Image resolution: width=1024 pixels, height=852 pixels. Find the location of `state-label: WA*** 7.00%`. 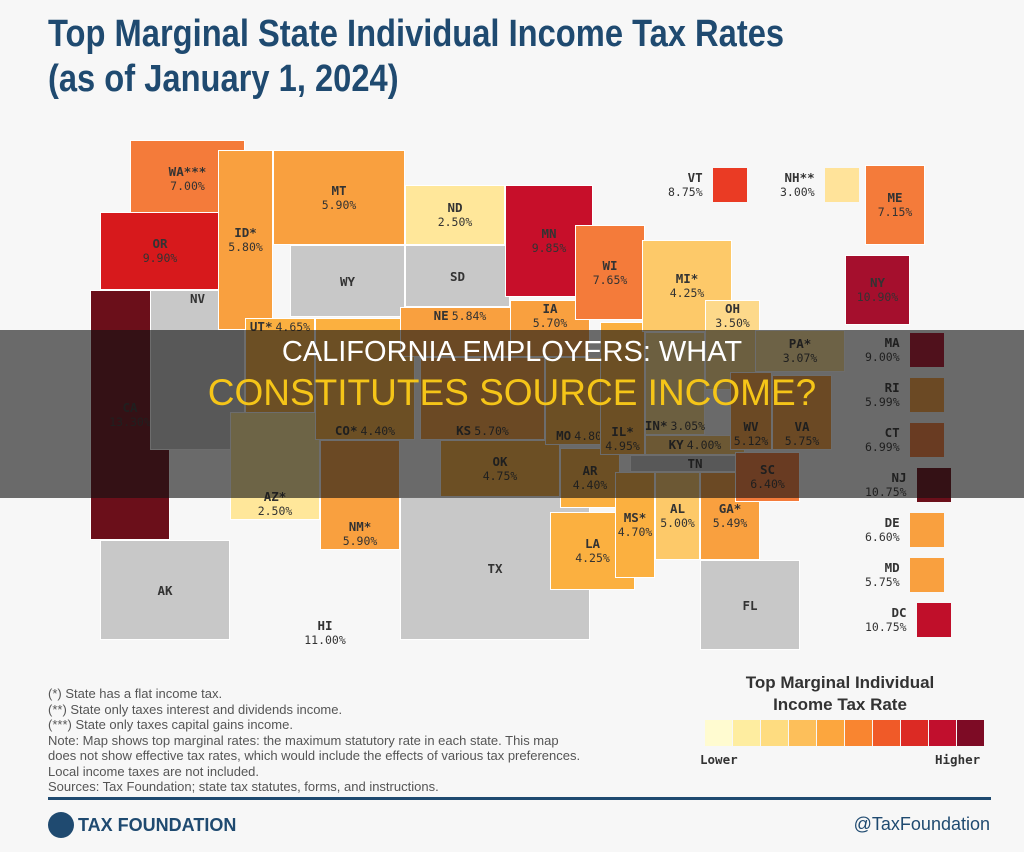

state-label: WA*** 7.00% is located at coordinates (188, 179).